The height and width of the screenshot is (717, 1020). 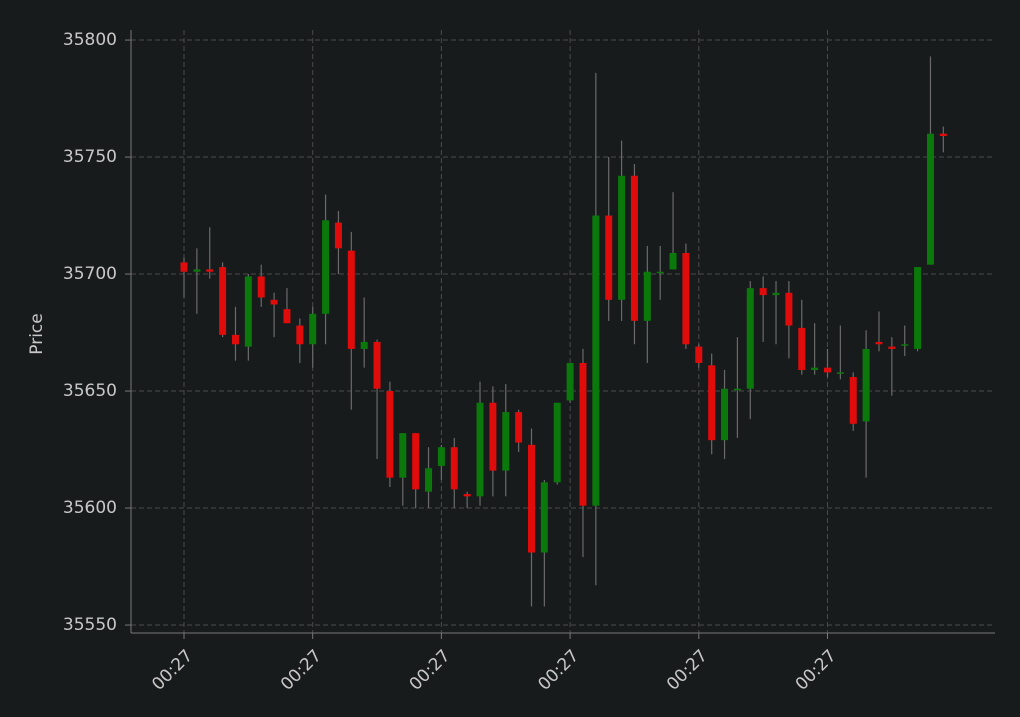 I want to click on y-tick-label: 35800, so click(x=90, y=40).